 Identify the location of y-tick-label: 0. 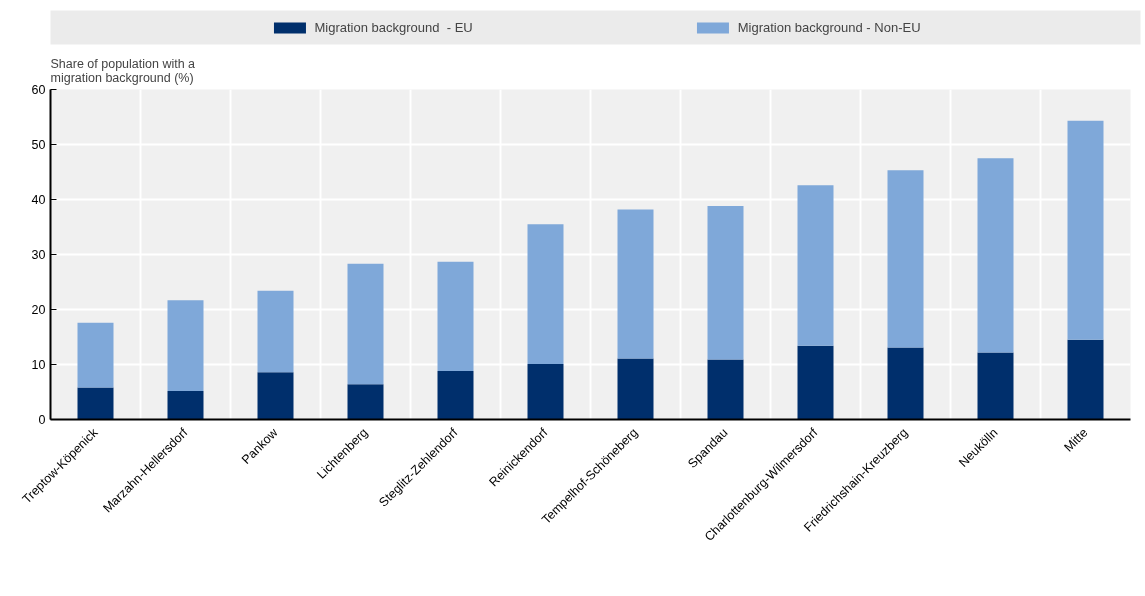
(42, 420).